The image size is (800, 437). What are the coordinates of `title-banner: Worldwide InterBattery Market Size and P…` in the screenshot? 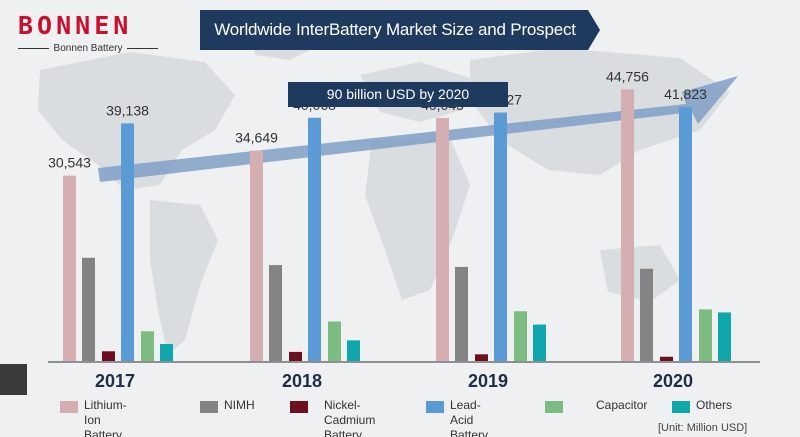 It's located at (400, 30).